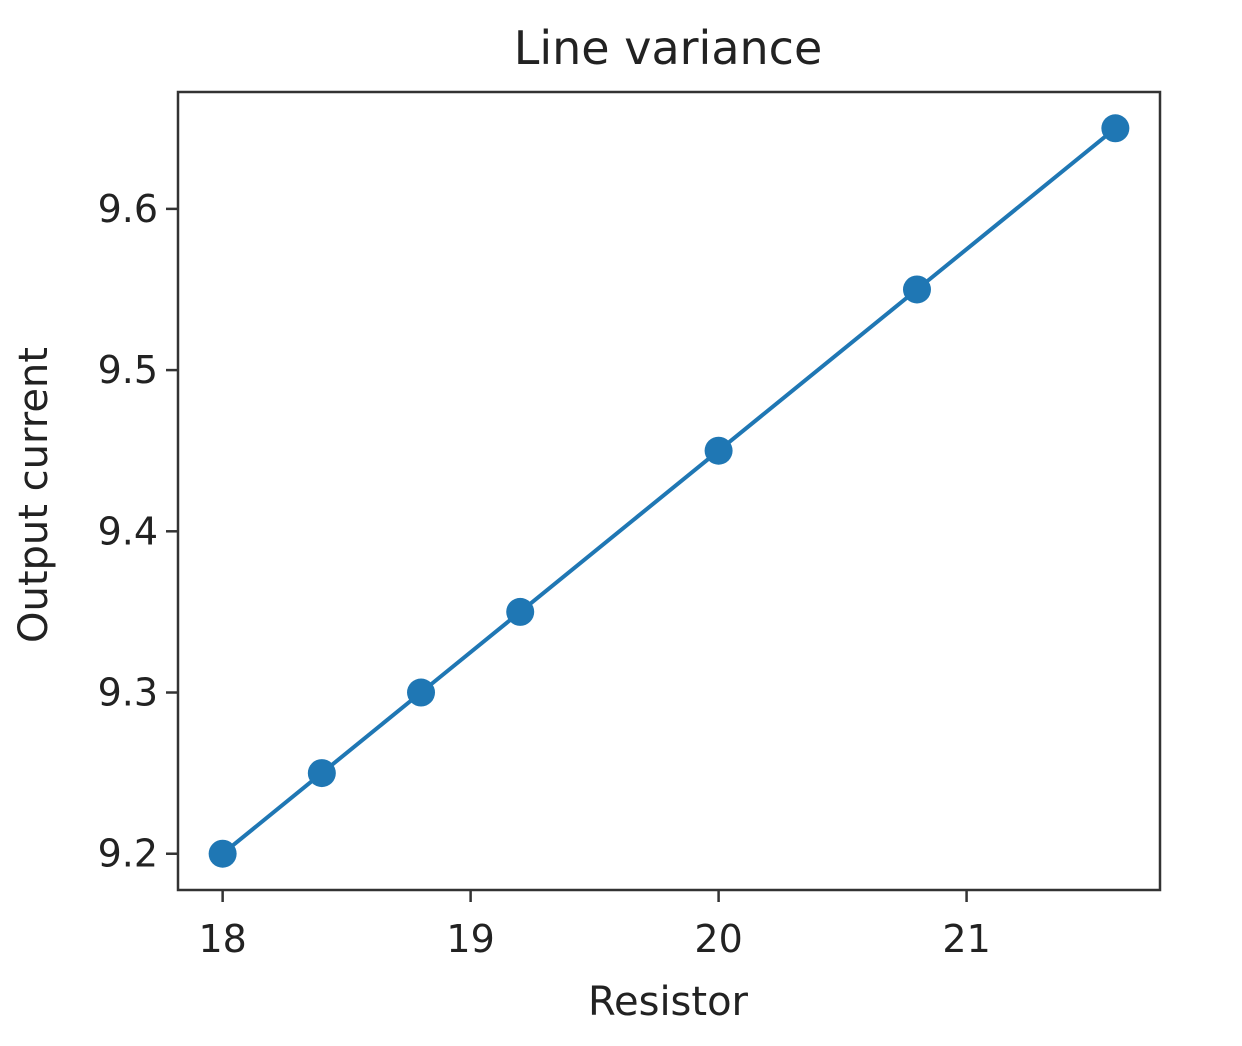 Image resolution: width=1242 pixels, height=1046 pixels. I want to click on y-tick-label: 9.6, so click(128, 209).